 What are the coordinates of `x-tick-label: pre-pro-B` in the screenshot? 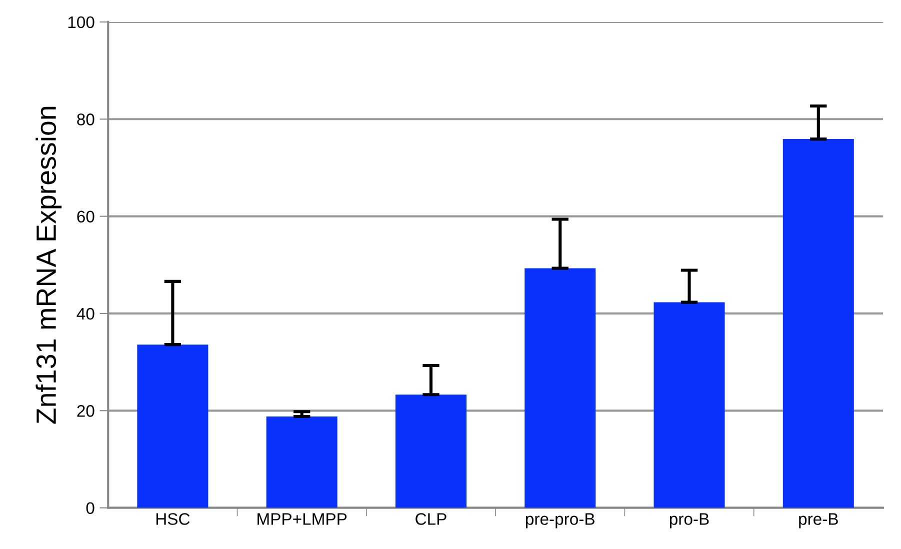 It's located at (560, 520).